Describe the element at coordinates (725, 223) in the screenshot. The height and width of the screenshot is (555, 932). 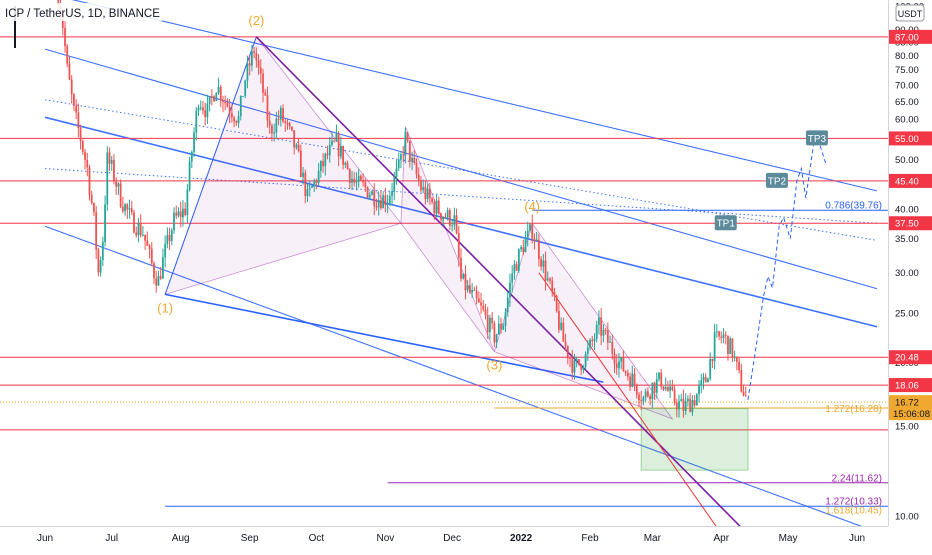
I see `target-label-tp1: TP1` at that location.